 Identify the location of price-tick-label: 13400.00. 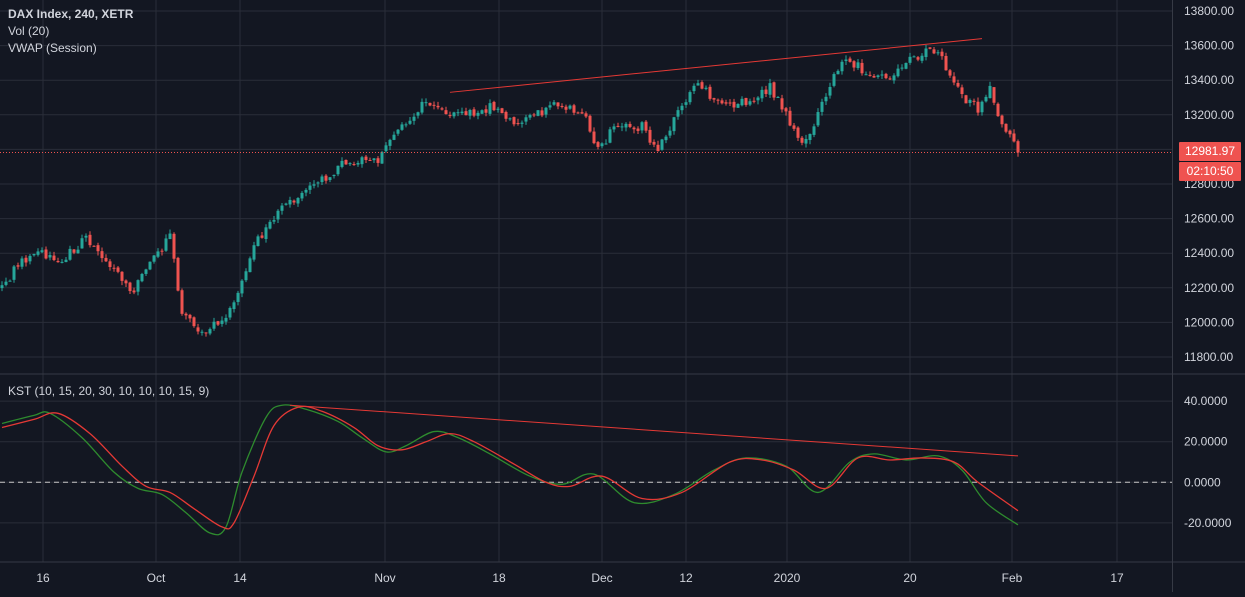
(1209, 80).